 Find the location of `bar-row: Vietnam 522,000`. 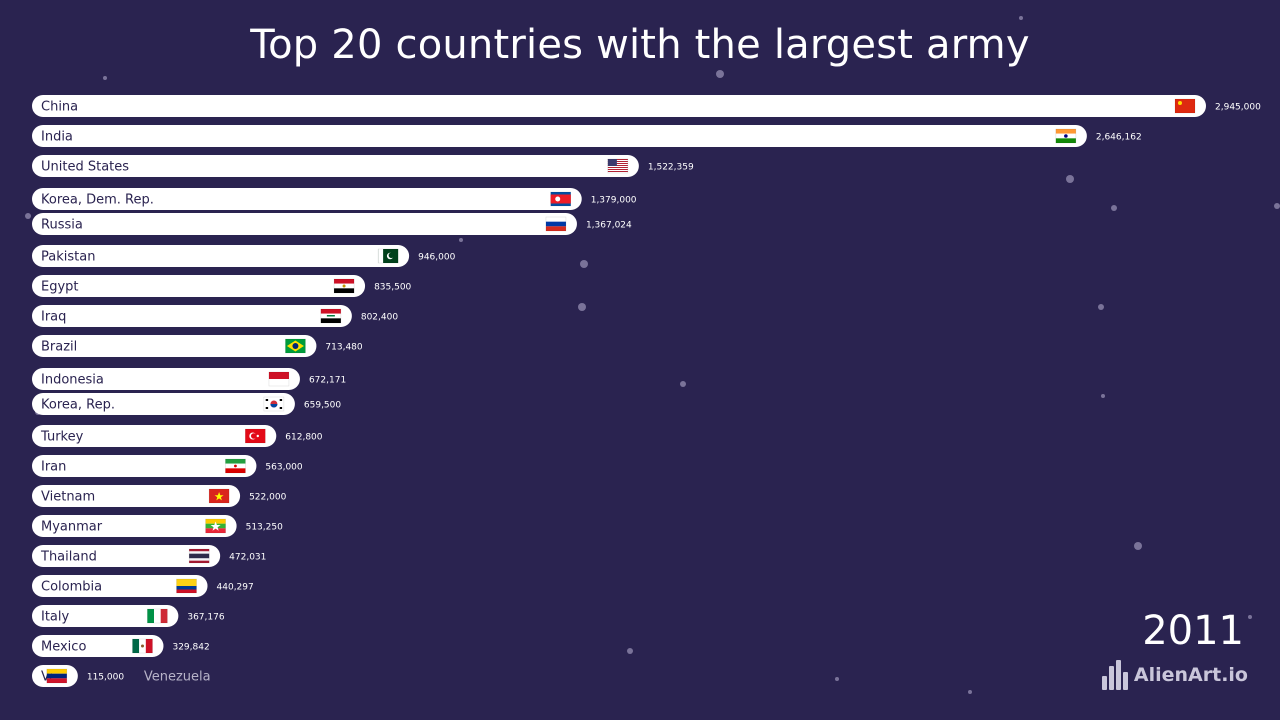

bar-row: Vietnam 522,000 is located at coordinates (159, 496).